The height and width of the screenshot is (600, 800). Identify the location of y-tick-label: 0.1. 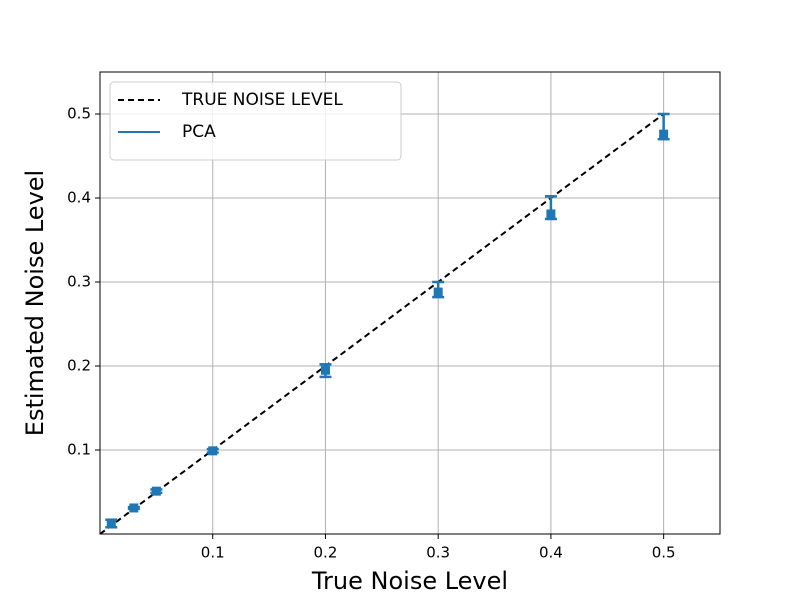
(79, 450).